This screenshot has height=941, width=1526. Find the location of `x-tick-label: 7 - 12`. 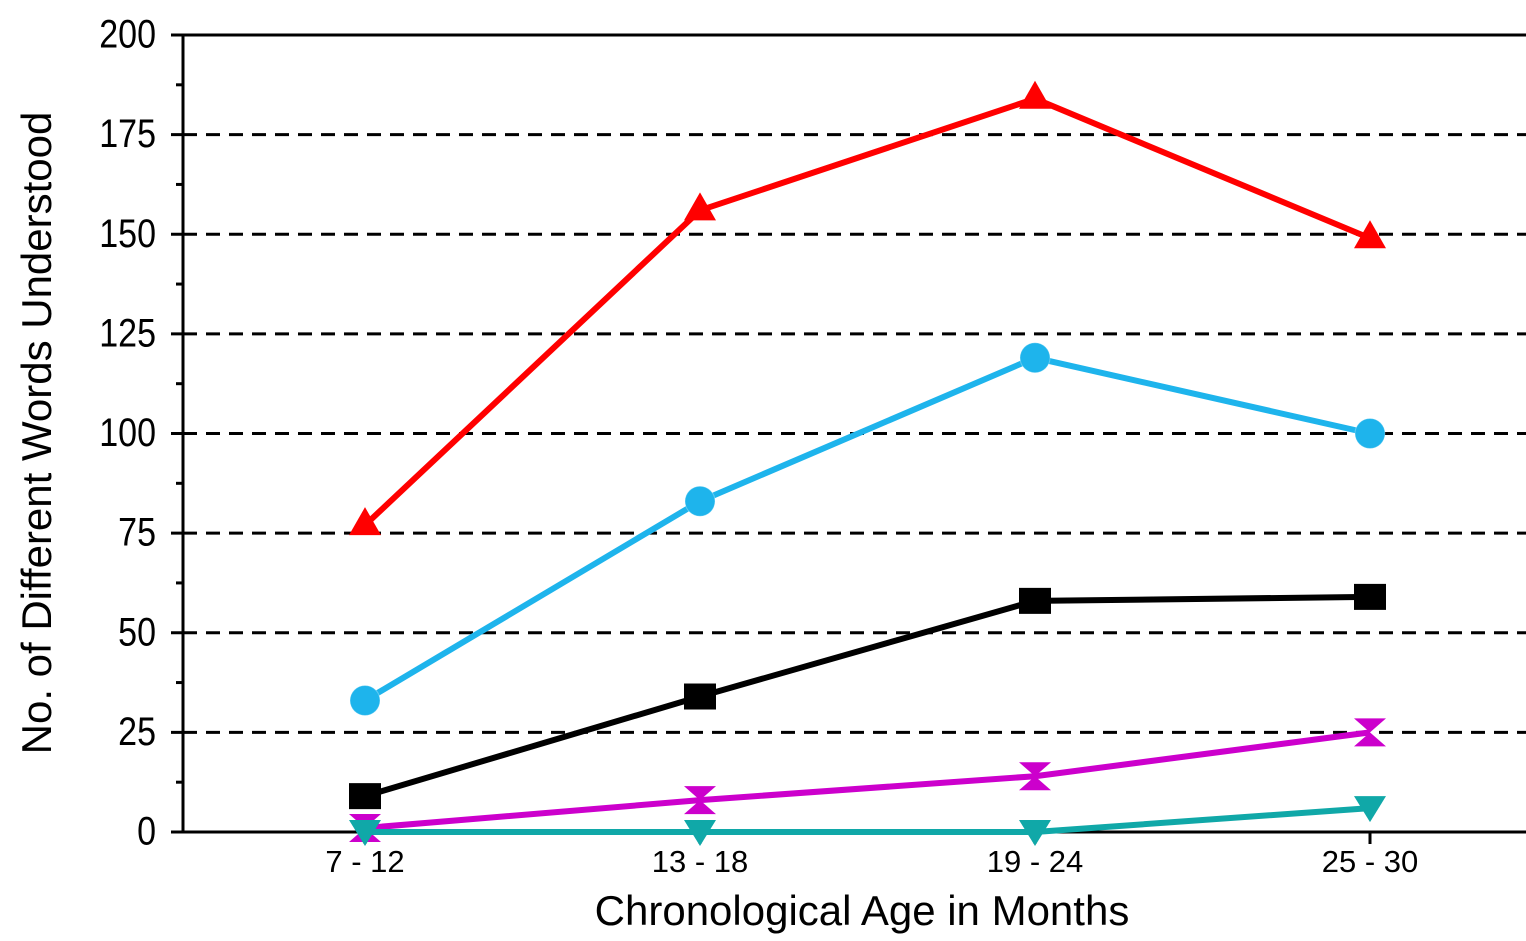

x-tick-label: 7 - 12 is located at coordinates (364, 861).